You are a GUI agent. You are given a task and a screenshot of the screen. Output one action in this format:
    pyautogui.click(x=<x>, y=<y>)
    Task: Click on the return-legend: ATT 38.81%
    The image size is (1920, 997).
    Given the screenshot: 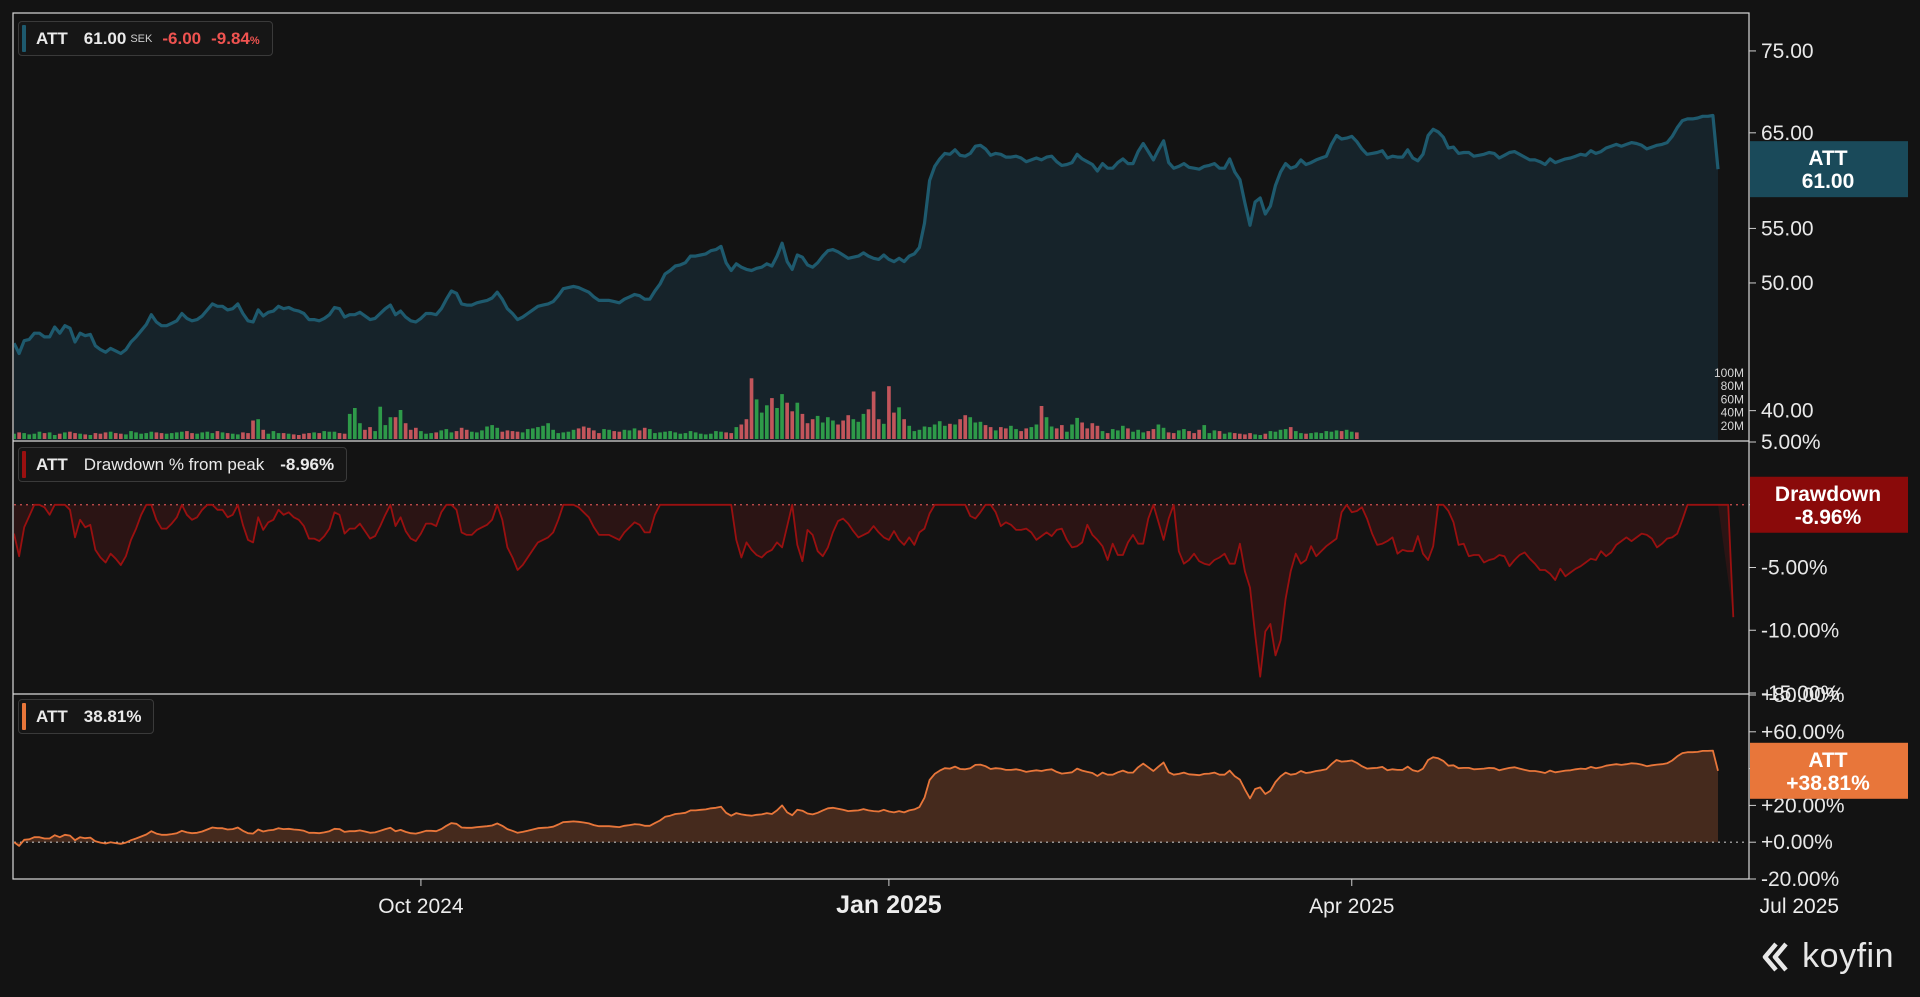 What is the action you would take?
    pyautogui.click(x=86, y=716)
    